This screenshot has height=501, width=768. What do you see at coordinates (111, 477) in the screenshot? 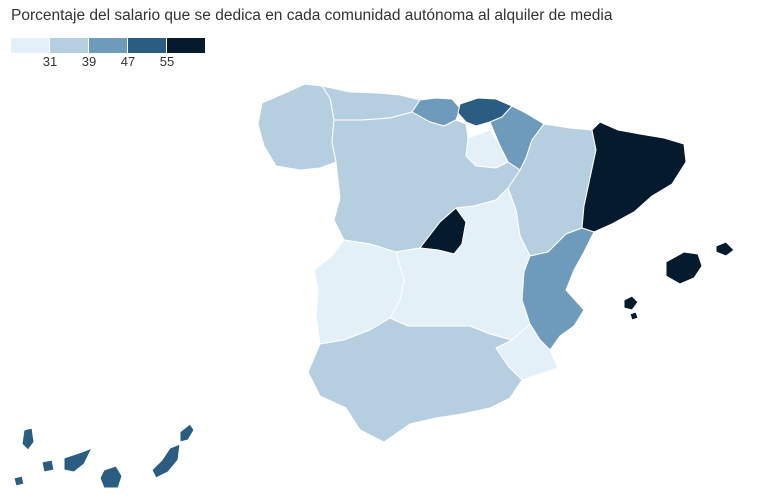
I see `region-canarias-gran-canaria: Canarias` at bounding box center [111, 477].